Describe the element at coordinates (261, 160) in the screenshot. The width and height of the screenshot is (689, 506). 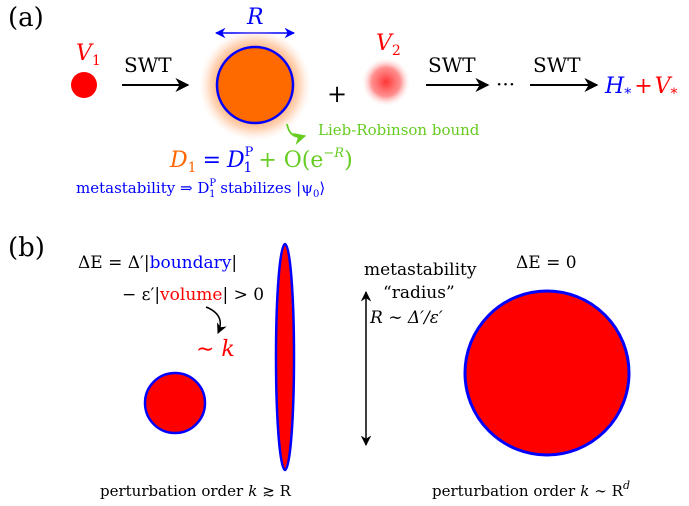
I see `d1-equation: D1 = DP 1 + O(e−R)` at that location.